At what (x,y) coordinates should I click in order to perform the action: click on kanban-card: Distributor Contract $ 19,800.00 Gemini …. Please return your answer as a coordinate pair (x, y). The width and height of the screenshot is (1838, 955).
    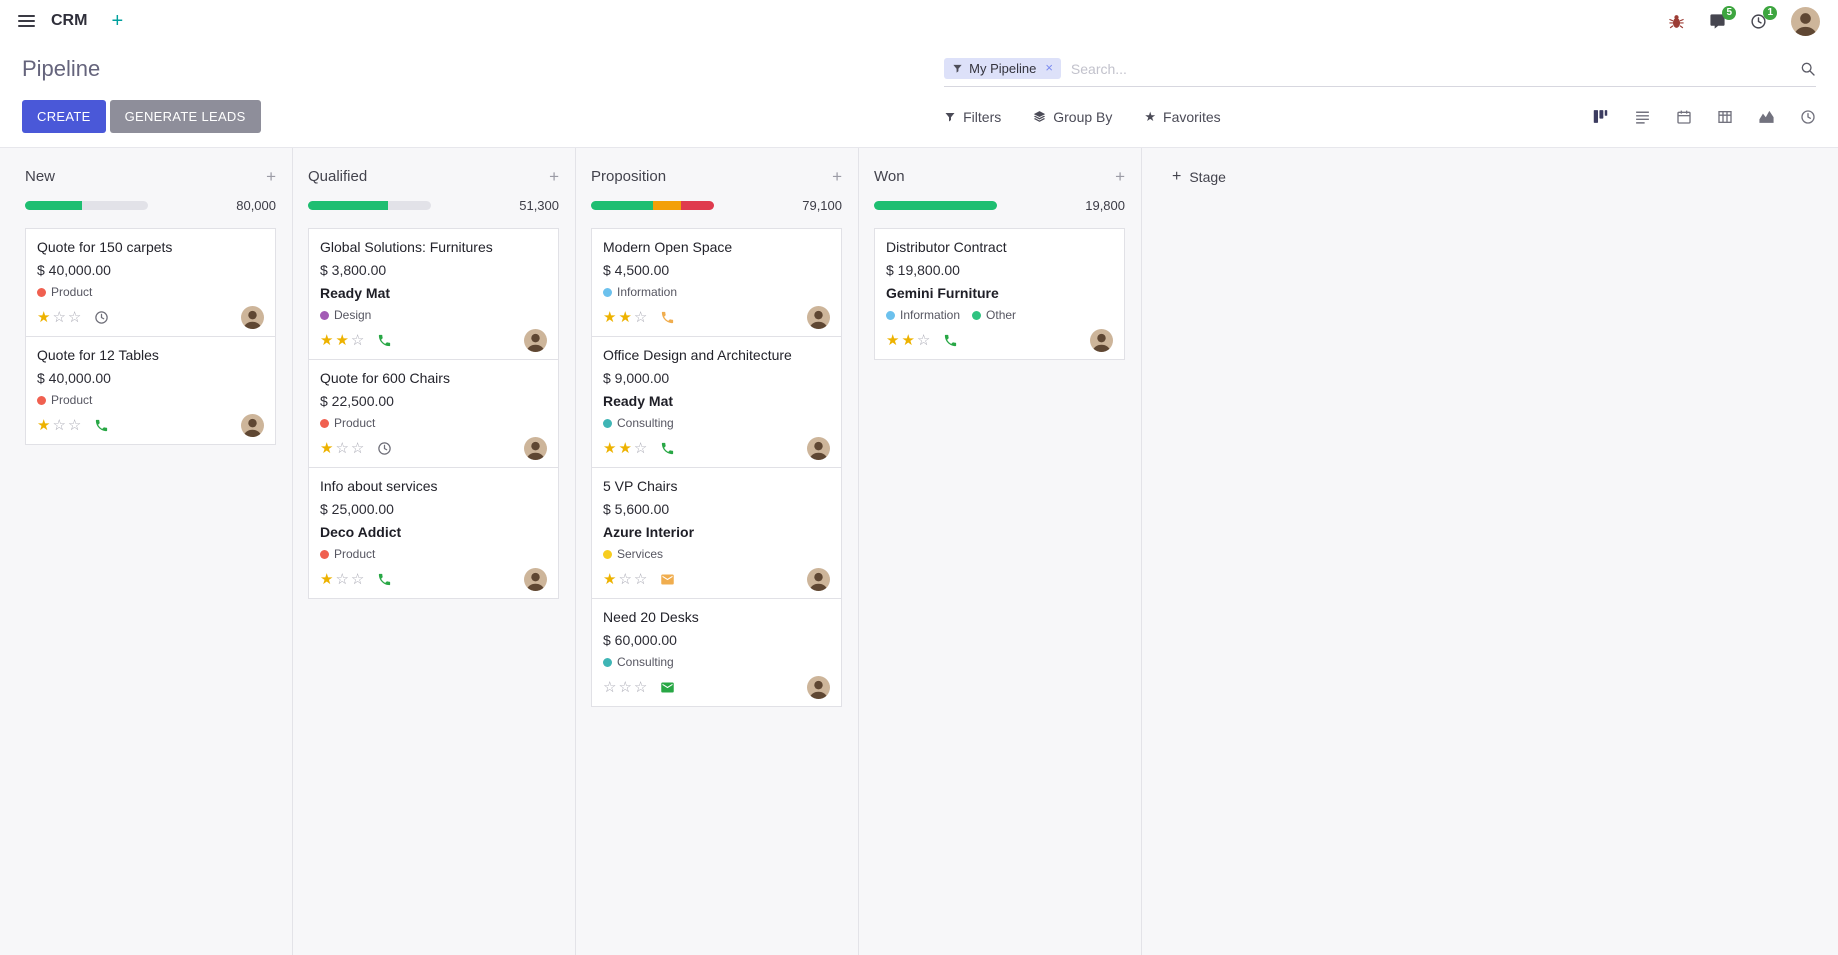
    Looking at the image, I should click on (999, 294).